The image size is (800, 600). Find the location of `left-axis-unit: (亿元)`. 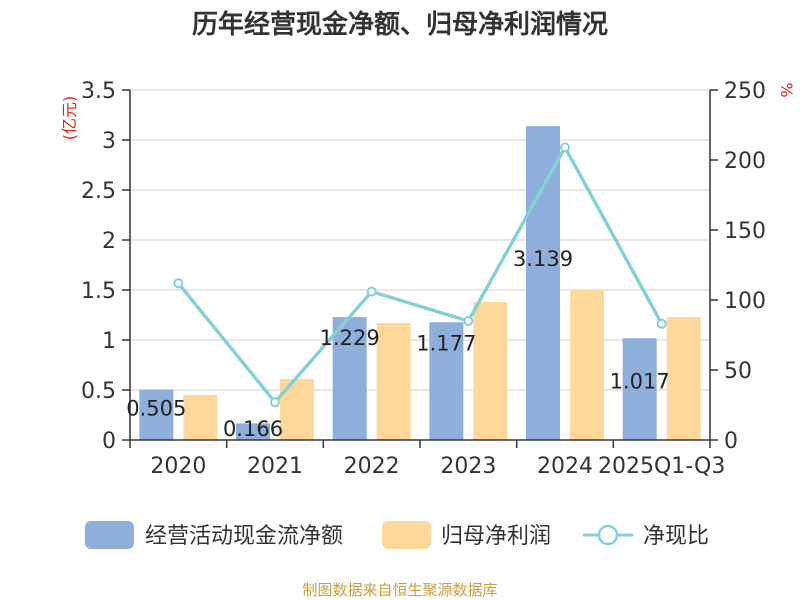

left-axis-unit: (亿元) is located at coordinates (69, 118).